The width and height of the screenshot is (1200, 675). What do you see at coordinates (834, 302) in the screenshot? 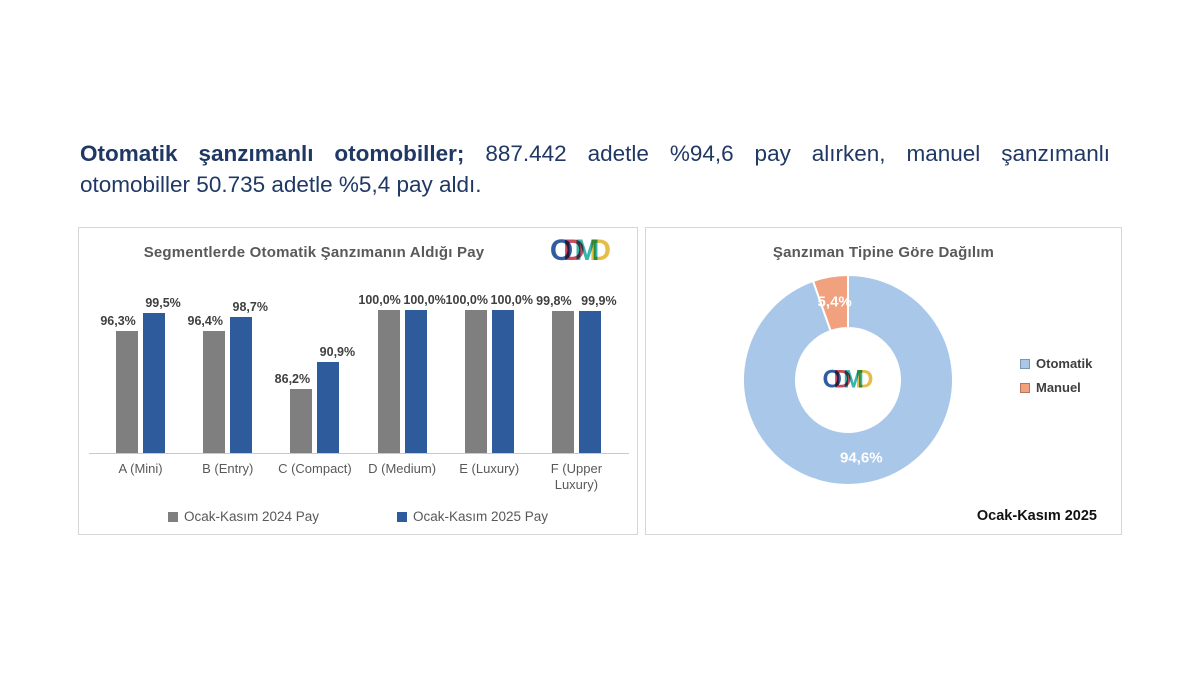
I see `donut-label-manuel: 5,4%` at bounding box center [834, 302].